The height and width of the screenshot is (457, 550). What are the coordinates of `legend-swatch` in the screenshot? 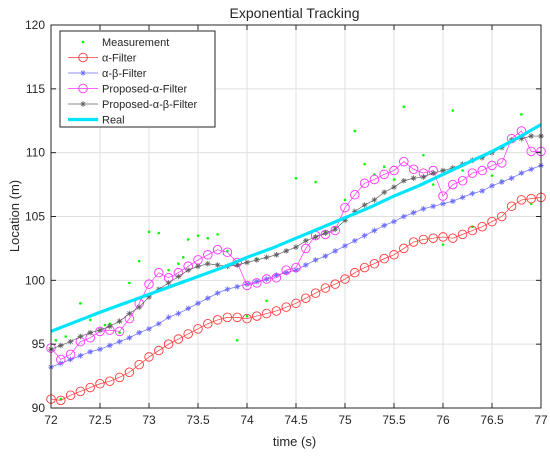 It's located at (83, 42).